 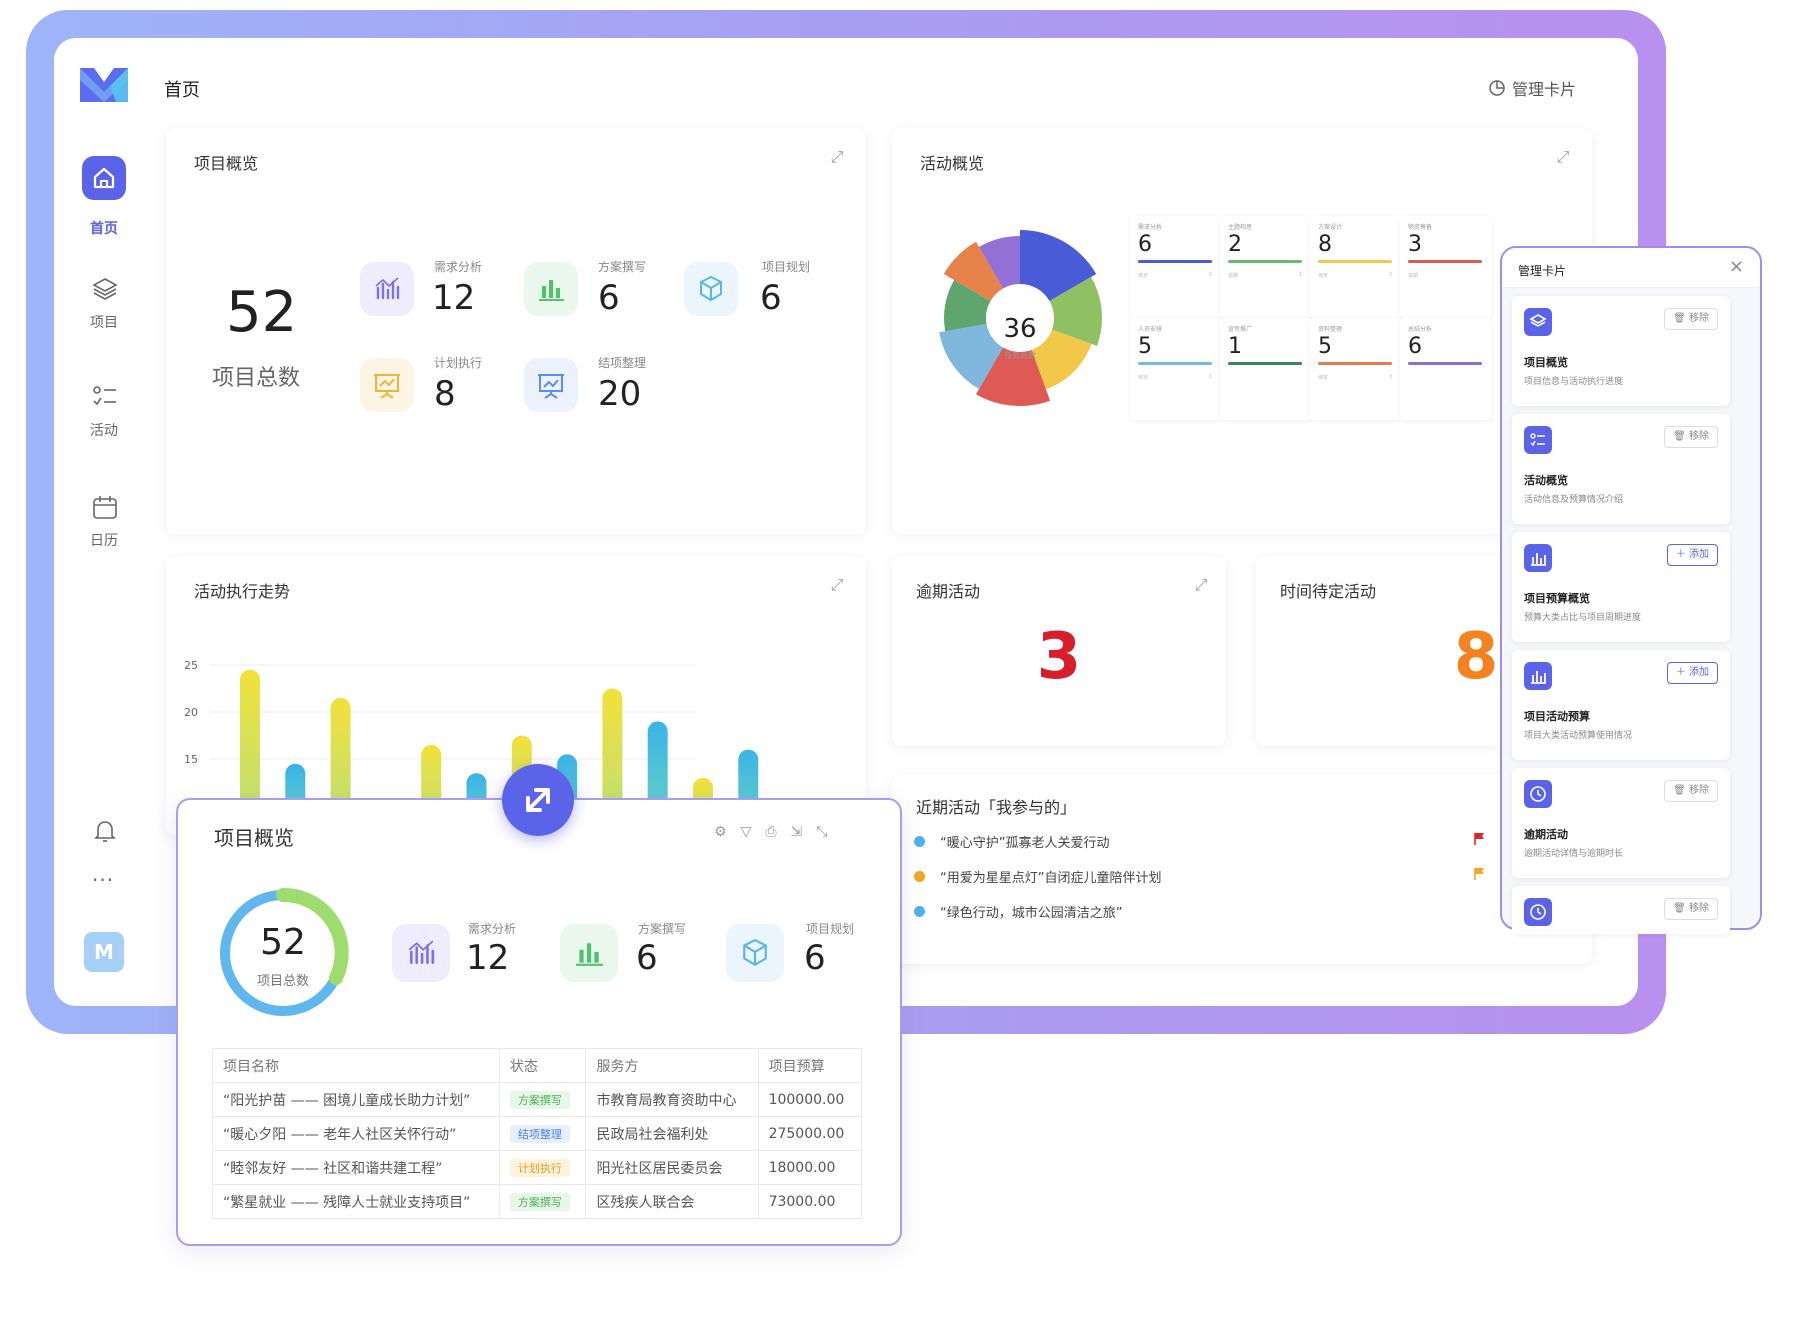 I want to click on sidebar-item-calendar: 日历, so click(x=104, y=541).